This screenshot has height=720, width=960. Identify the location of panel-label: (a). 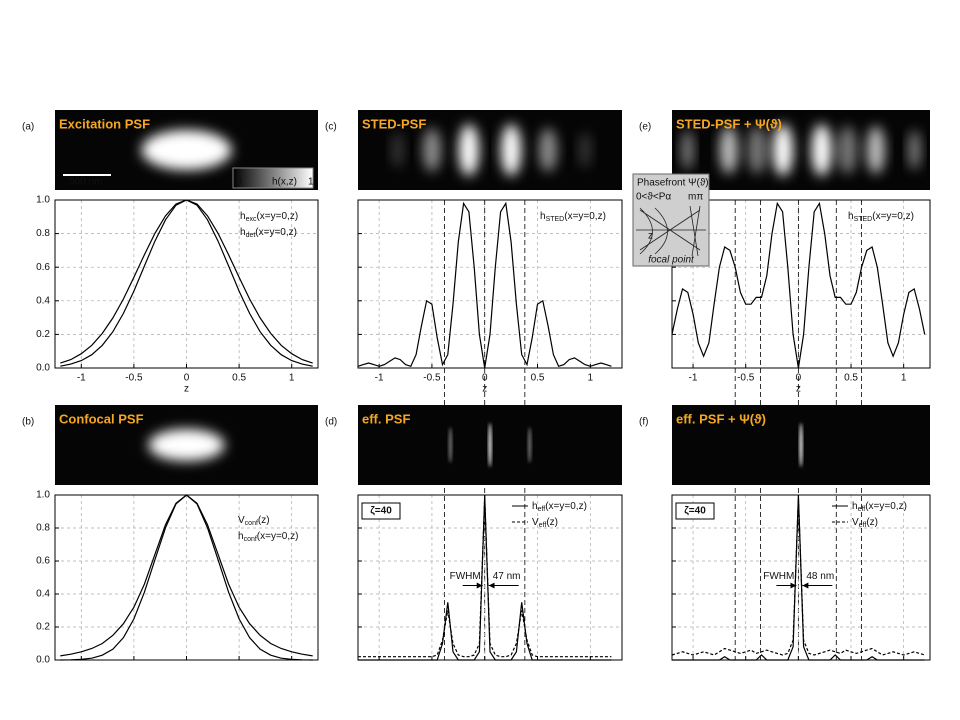
(28, 127).